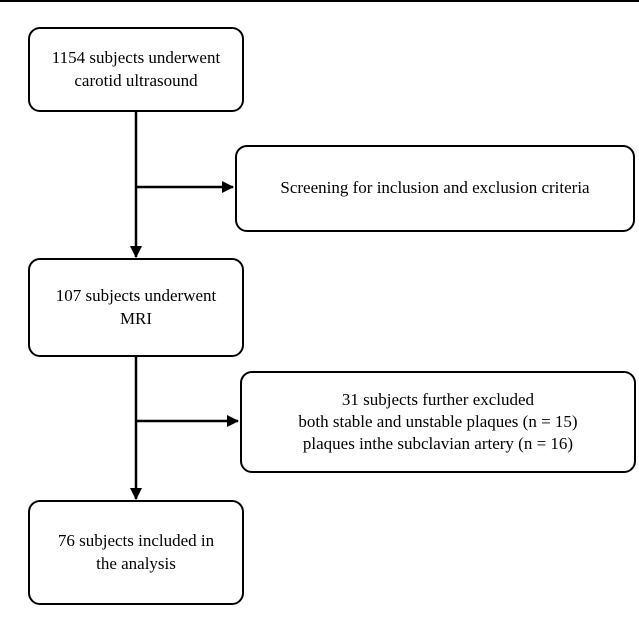 Image resolution: width=639 pixels, height=632 pixels. Describe the element at coordinates (136, 552) in the screenshot. I see `step3-box: 76 subjects included in the analysis` at that location.